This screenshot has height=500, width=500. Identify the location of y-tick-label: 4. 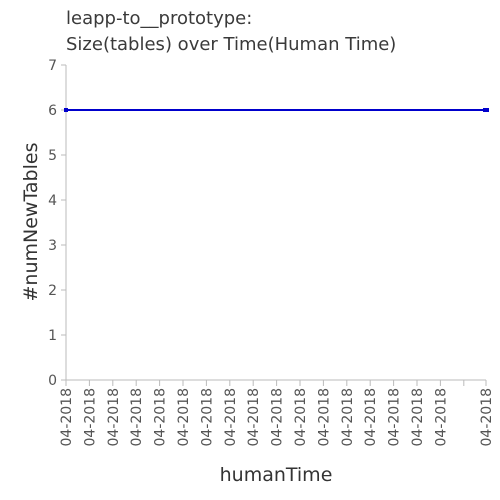
(52, 201).